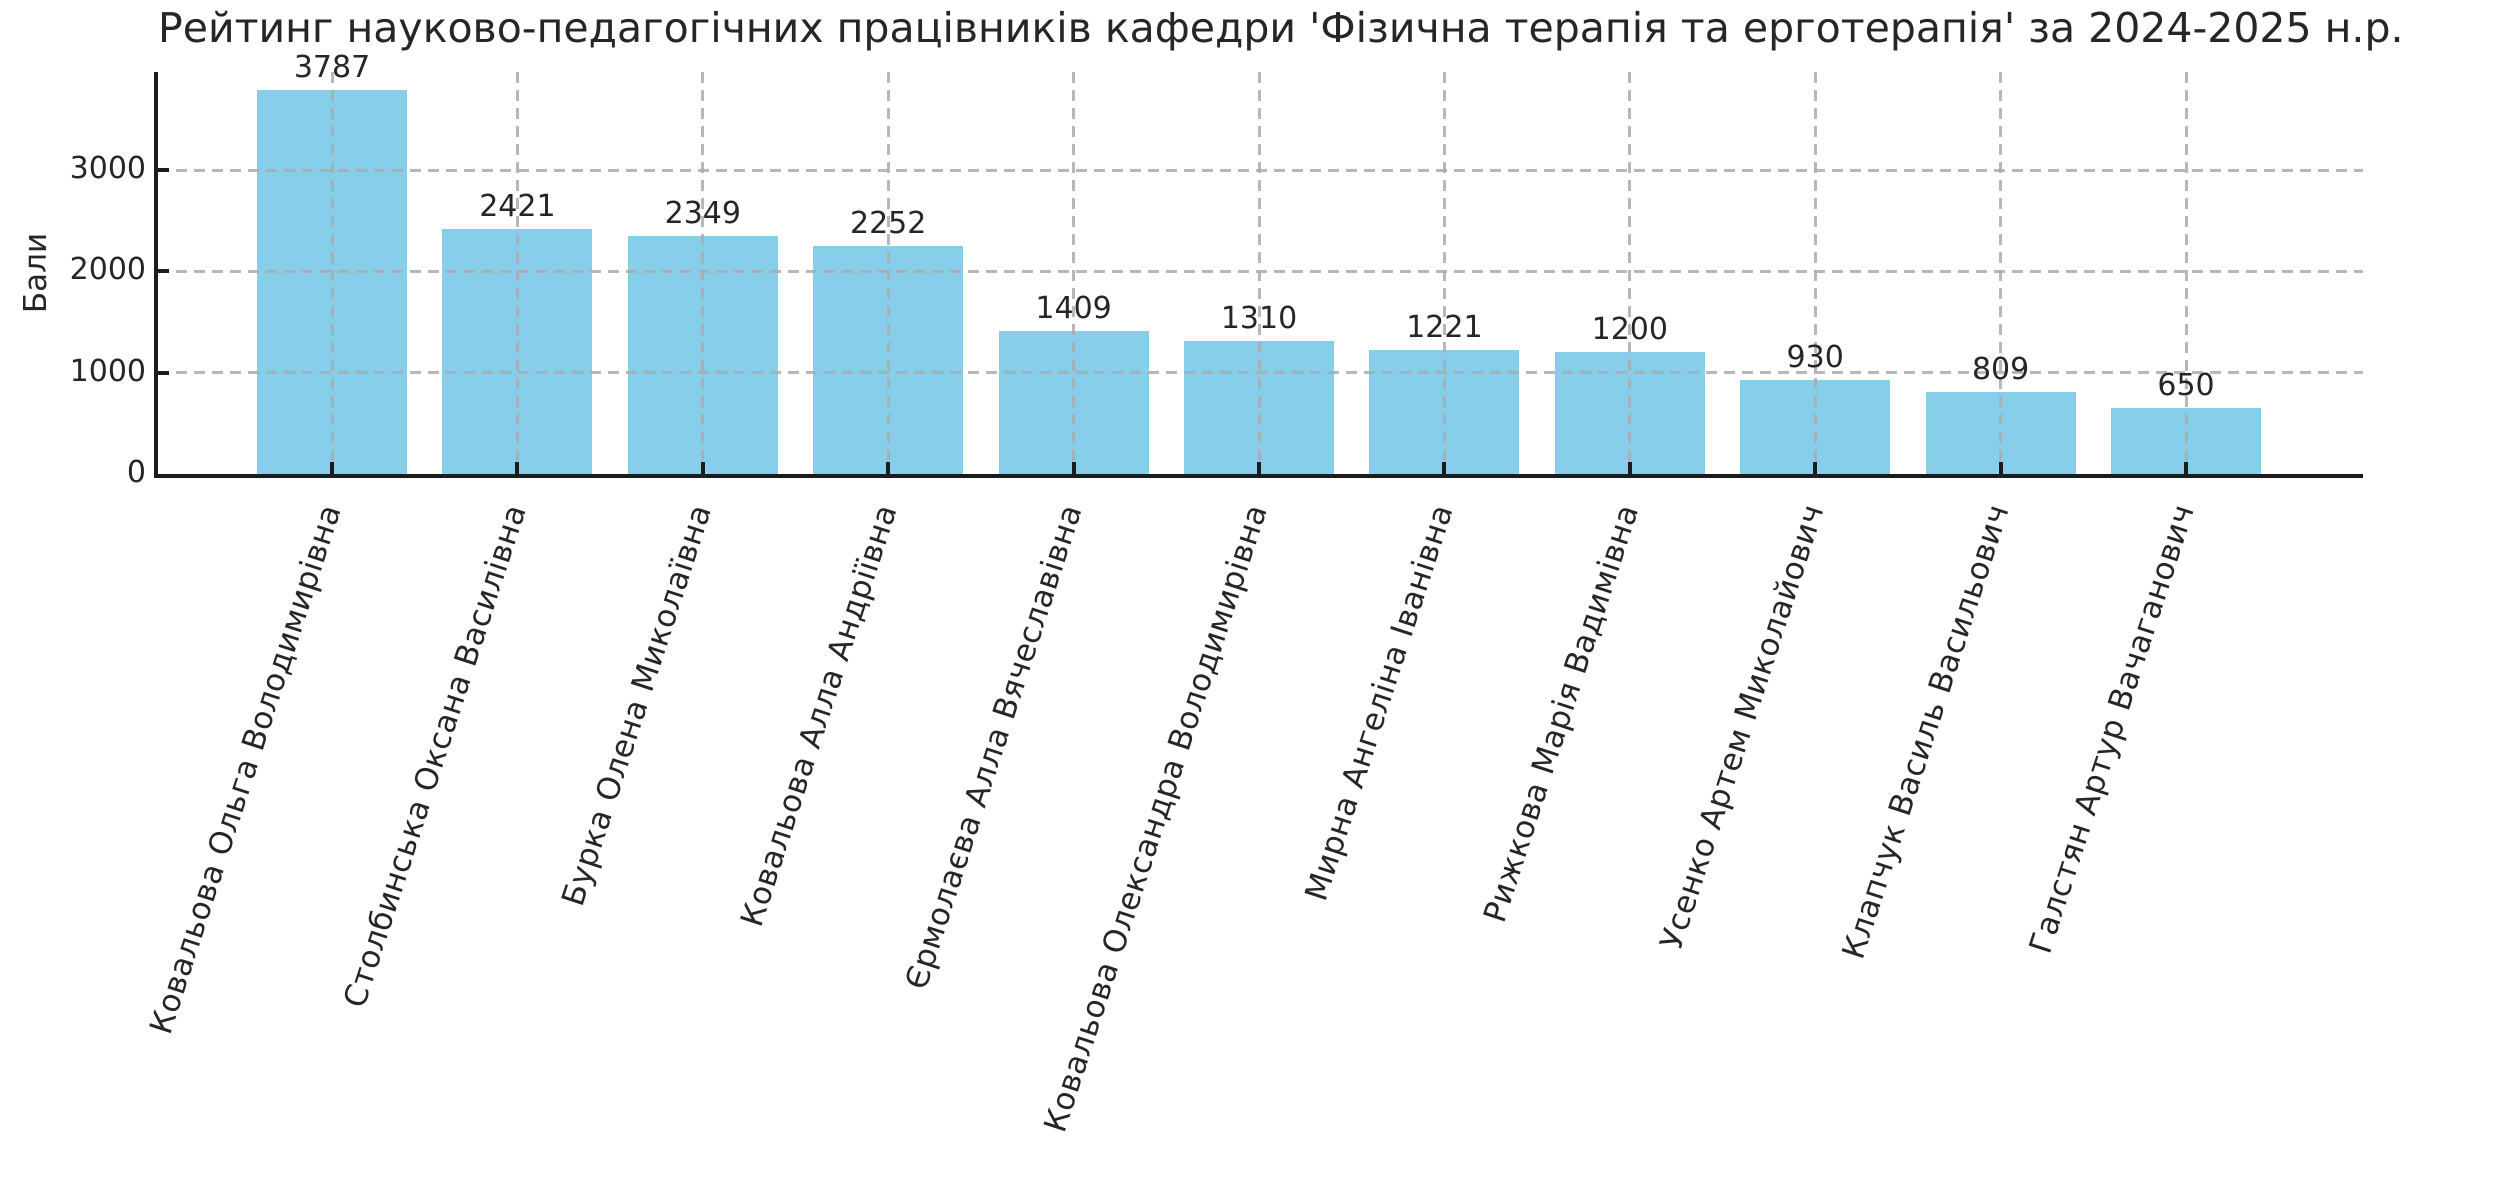 Image resolution: width=2496 pixels, height=1180 pixels. I want to click on y-tick-label: 0, so click(136, 472).